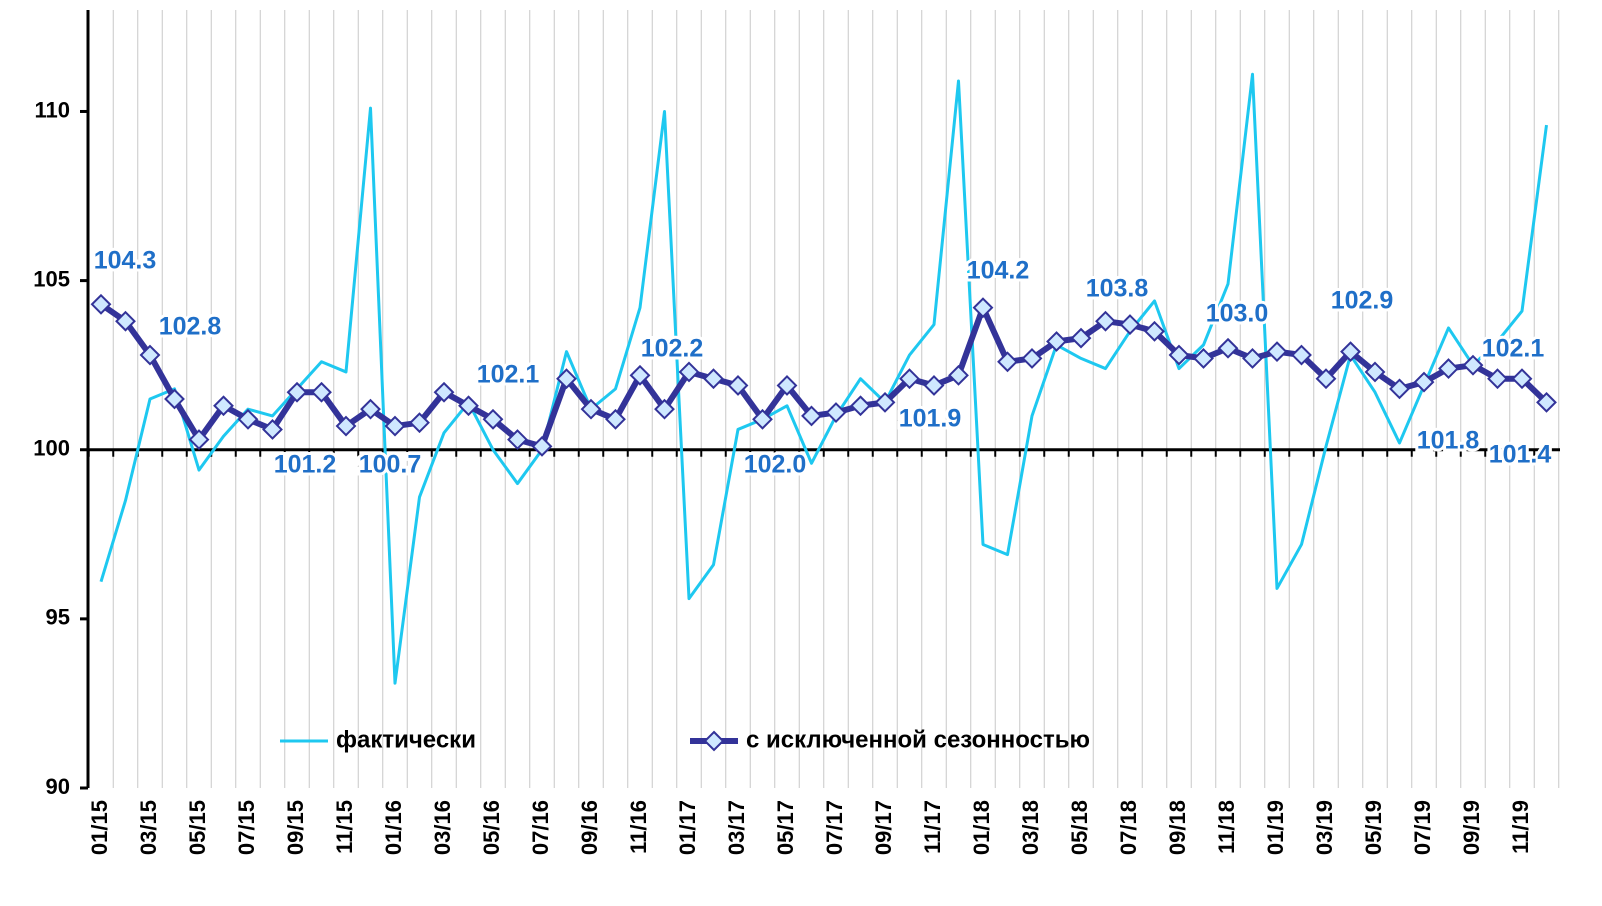 This screenshot has height=906, width=1602. What do you see at coordinates (785, 827) in the screenshot?
I see `x-tick-label: 05/17` at bounding box center [785, 827].